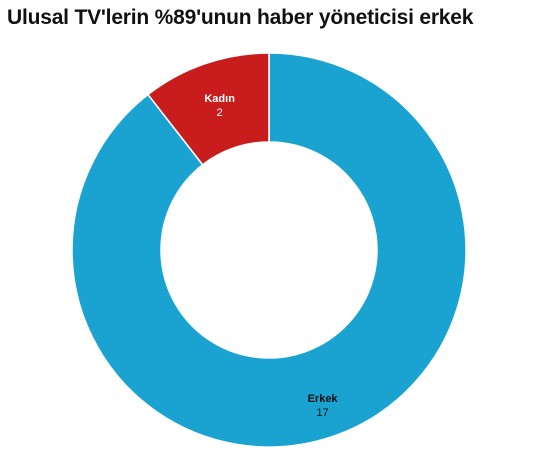 Image resolution: width=533 pixels, height=465 pixels. What do you see at coordinates (220, 113) in the screenshot?
I see `slice-label-value: 2` at bounding box center [220, 113].